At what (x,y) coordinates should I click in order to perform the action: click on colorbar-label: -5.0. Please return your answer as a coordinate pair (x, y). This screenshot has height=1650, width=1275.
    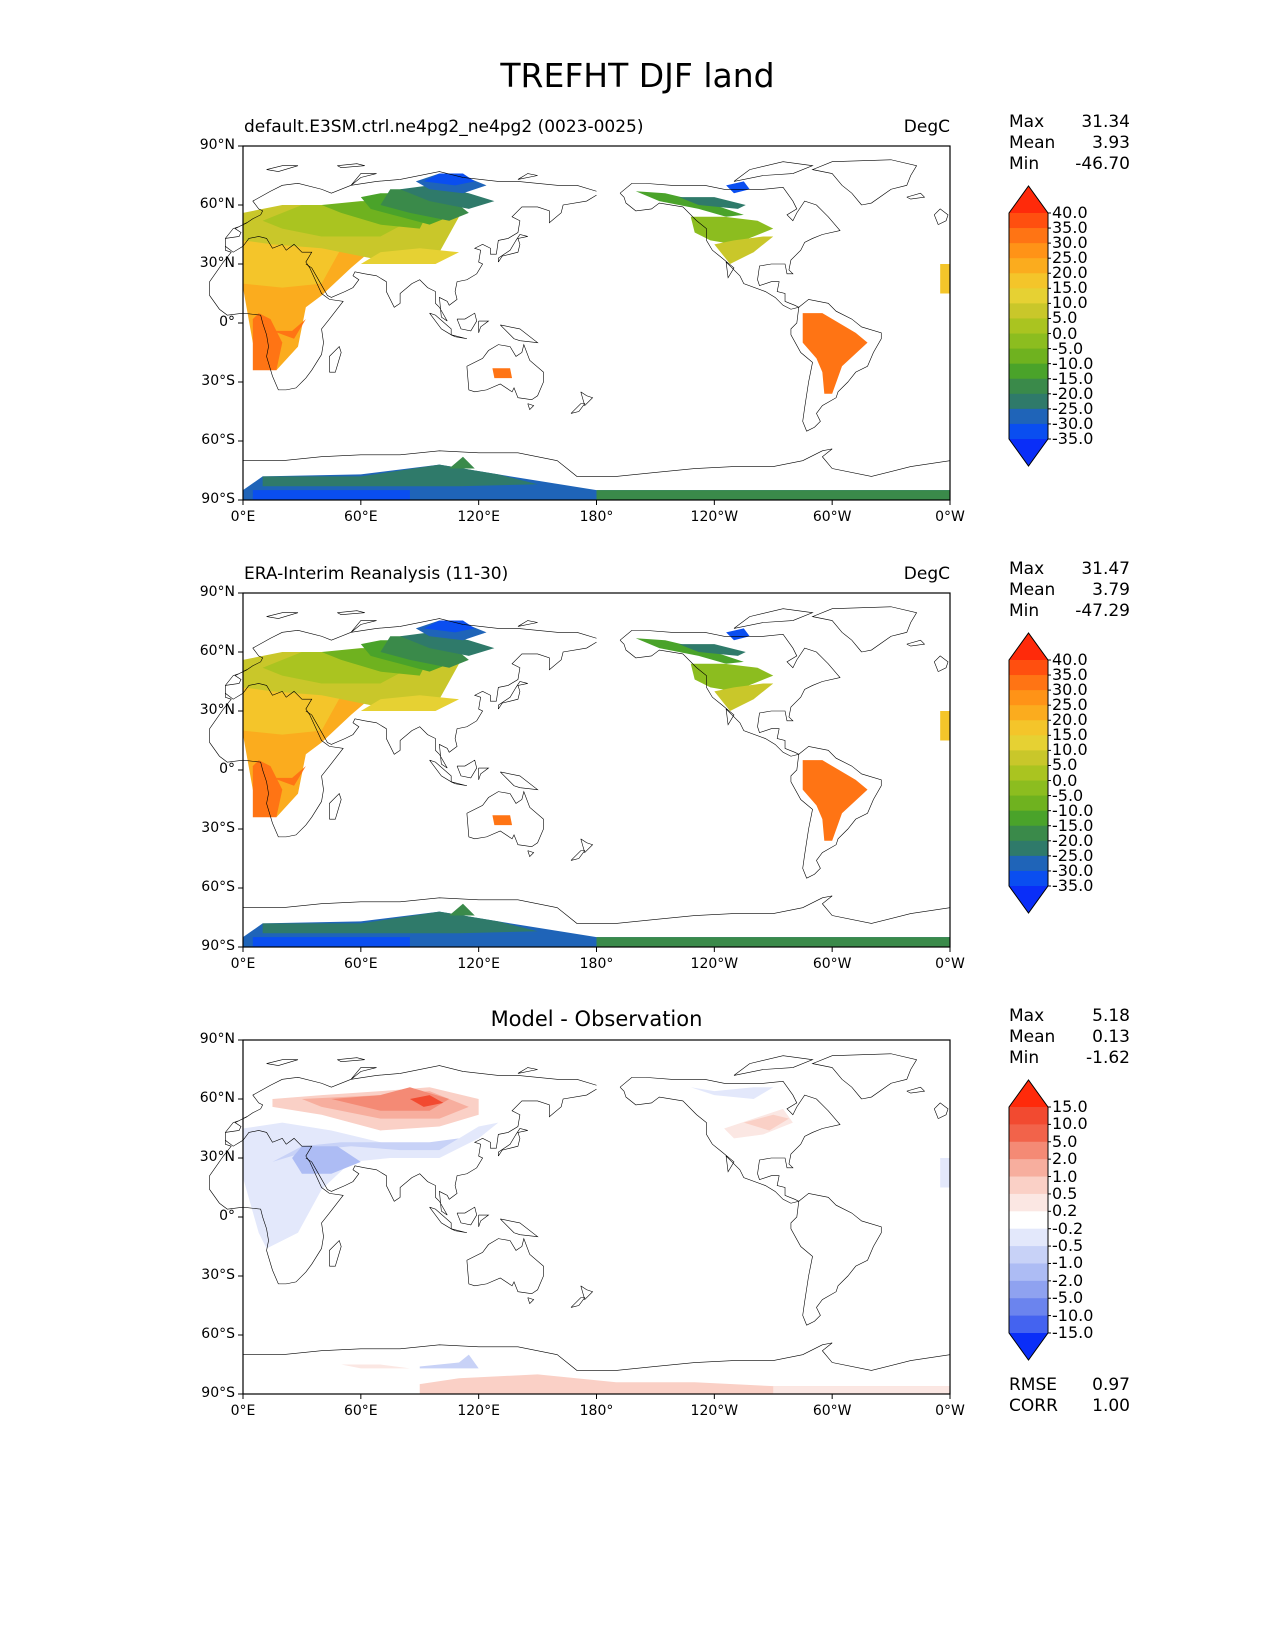
    Looking at the image, I should click on (1068, 1298).